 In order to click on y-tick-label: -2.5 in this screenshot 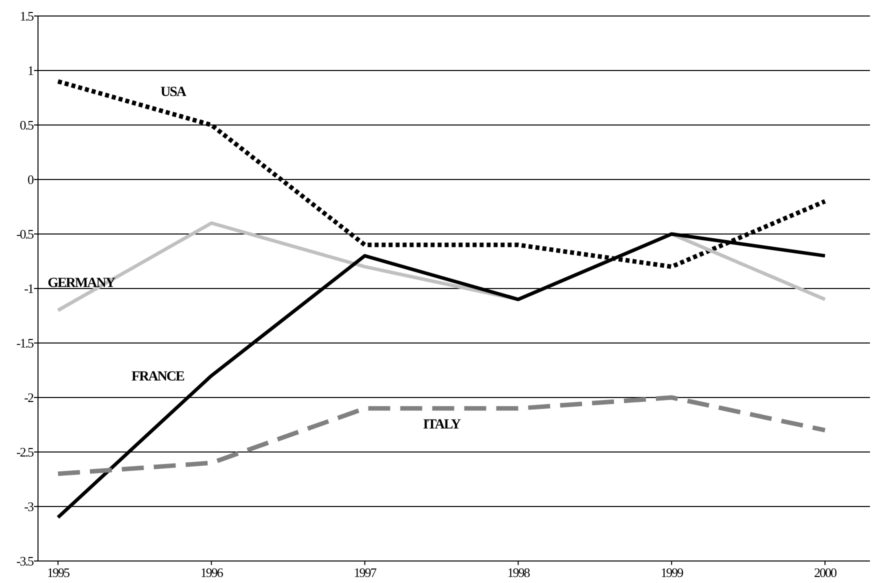, I will do `click(25, 452)`.